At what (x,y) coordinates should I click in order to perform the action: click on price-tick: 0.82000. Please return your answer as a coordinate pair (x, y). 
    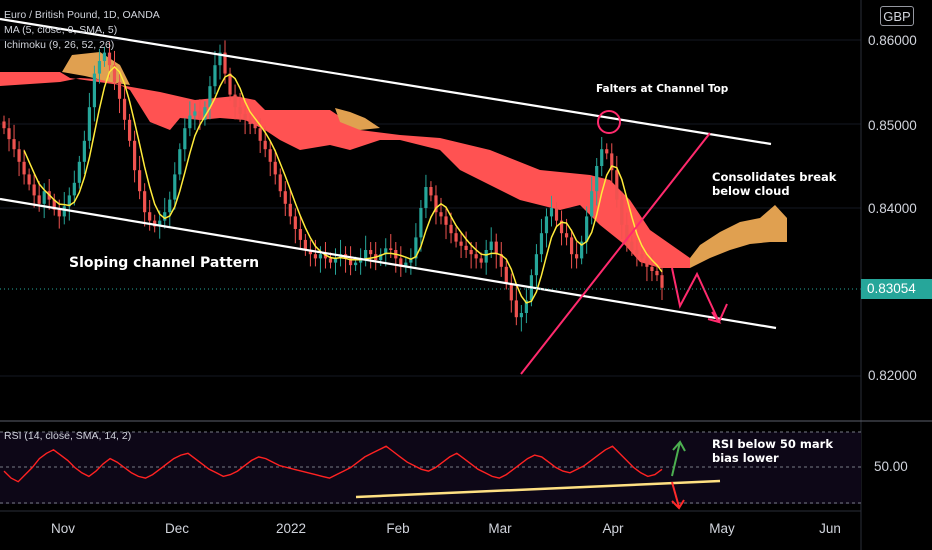
    Looking at the image, I should click on (892, 375).